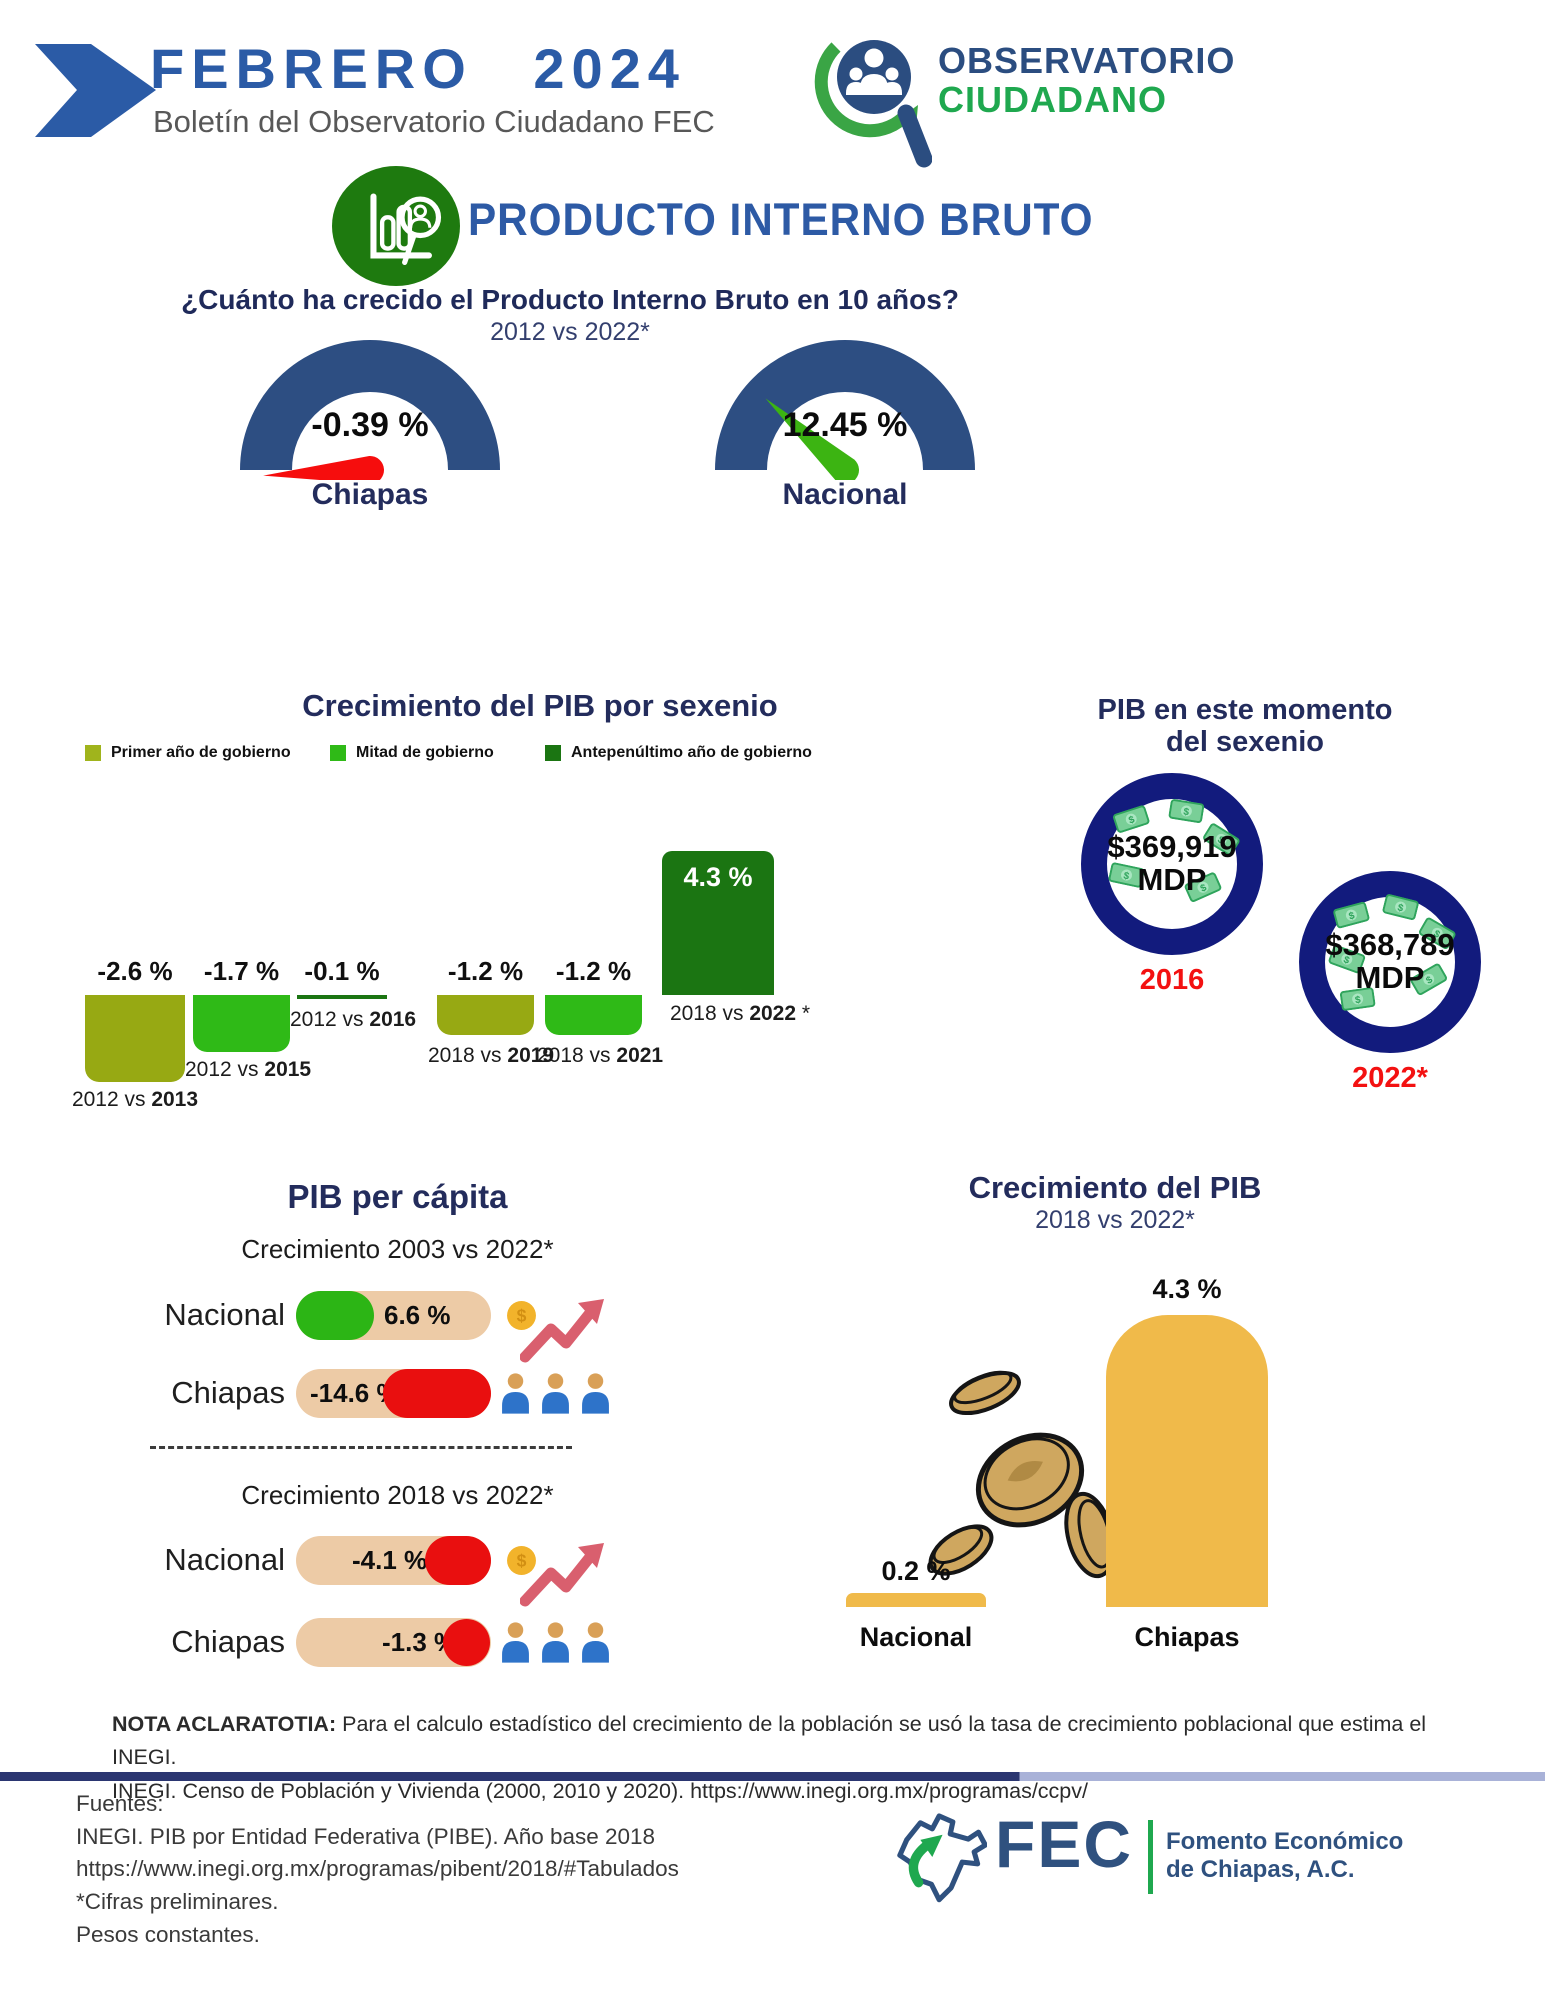 The width and height of the screenshot is (1545, 2000). I want to click on page-title: FEBRERO 2024, so click(418, 68).